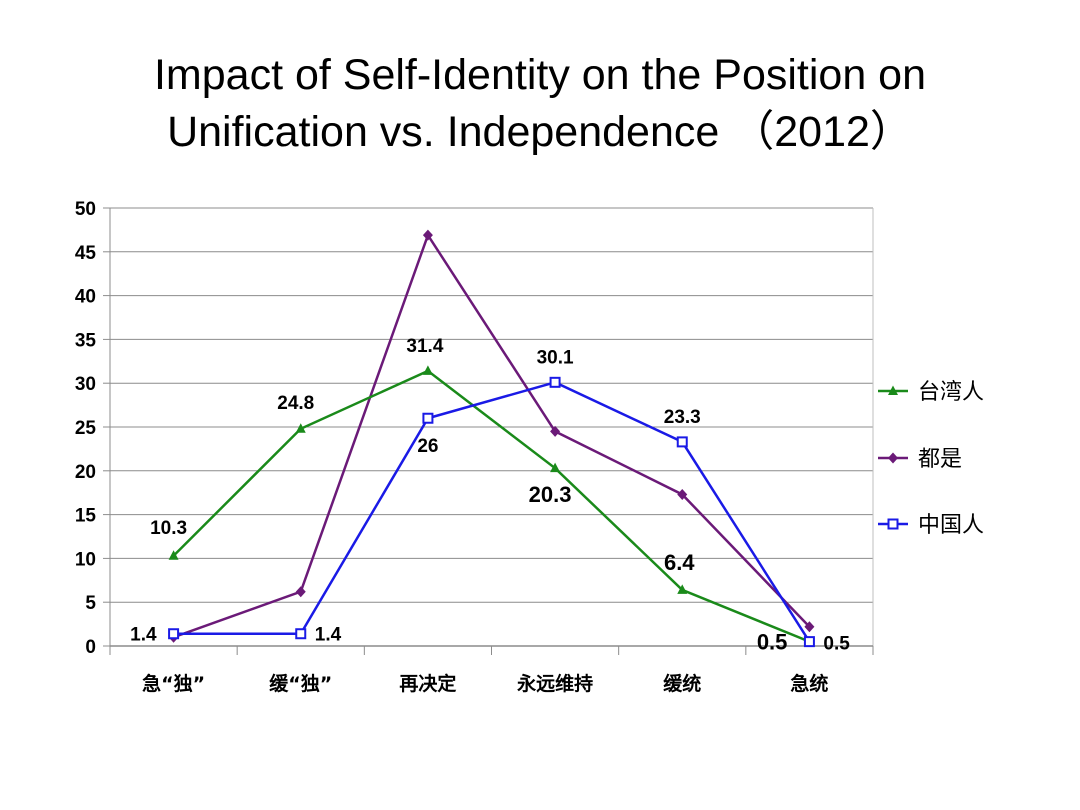 Image resolution: width=1080 pixels, height=810 pixels. What do you see at coordinates (86, 253) in the screenshot?
I see `y-tick-label: 45` at bounding box center [86, 253].